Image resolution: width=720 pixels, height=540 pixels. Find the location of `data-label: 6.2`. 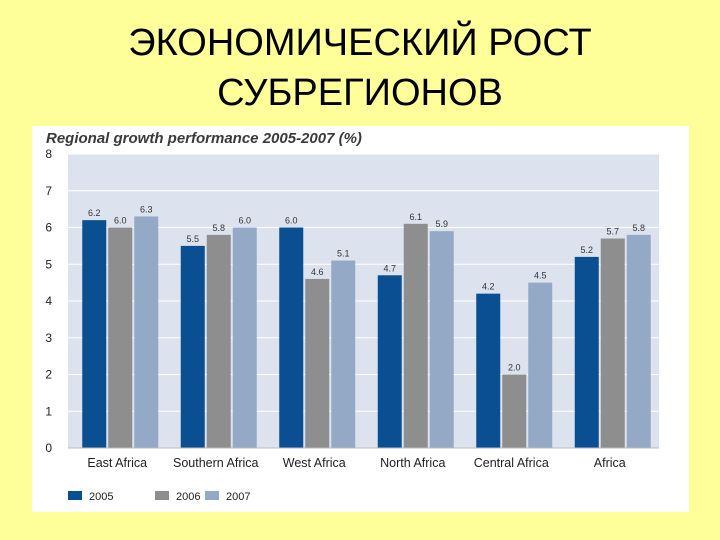

data-label: 6.2 is located at coordinates (94, 213).